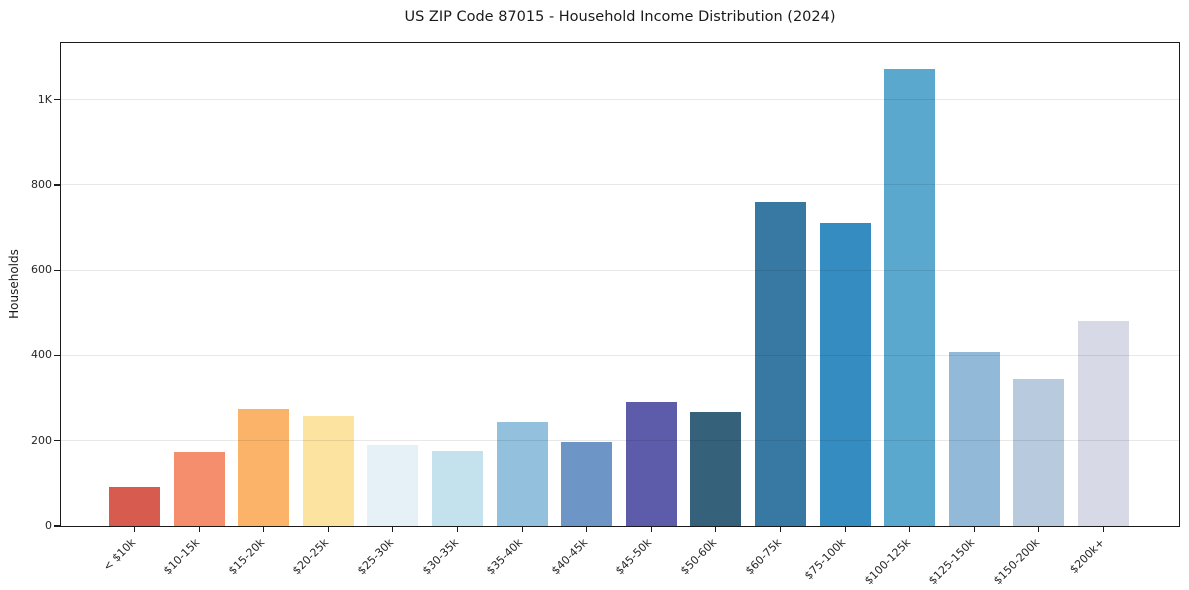 The height and width of the screenshot is (590, 1189). I want to click on bar-75-100k, so click(845, 374).